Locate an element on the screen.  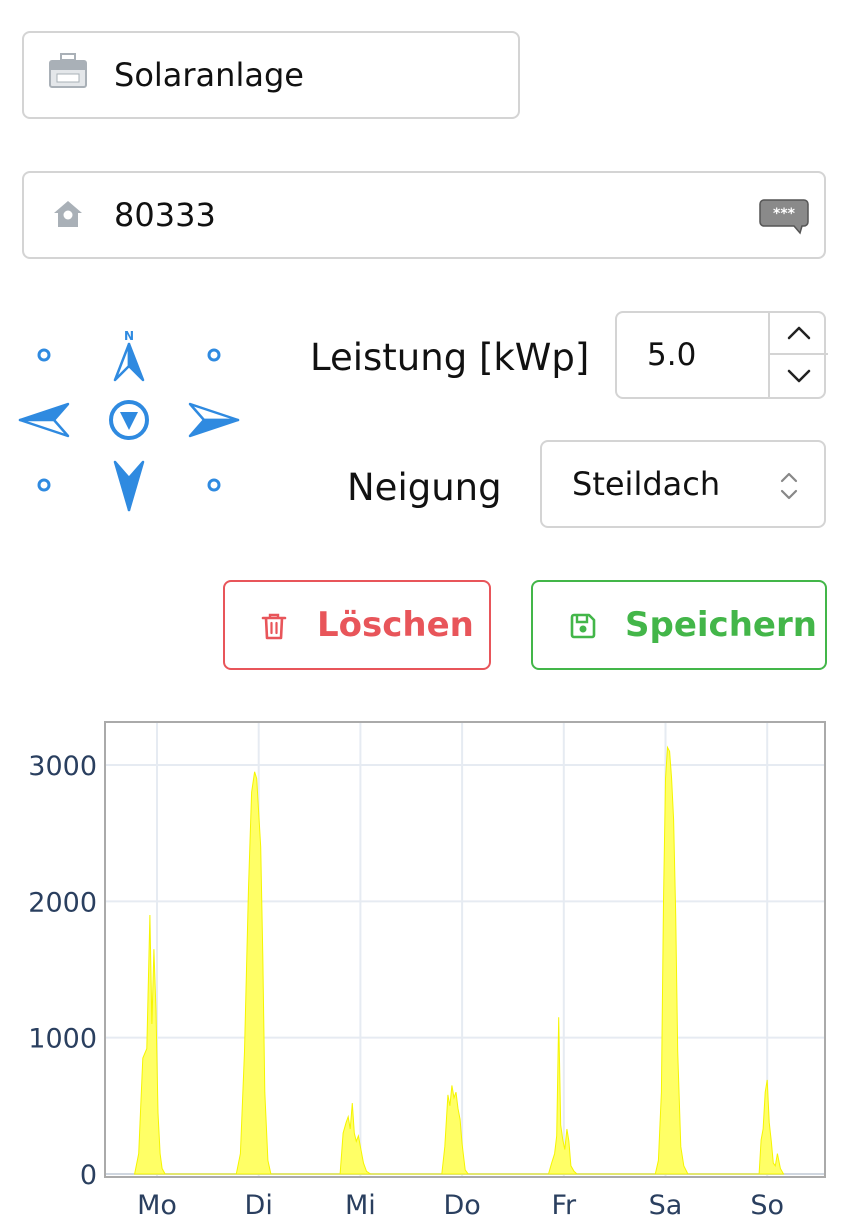
compass-dot-ne is located at coordinates (214, 355).